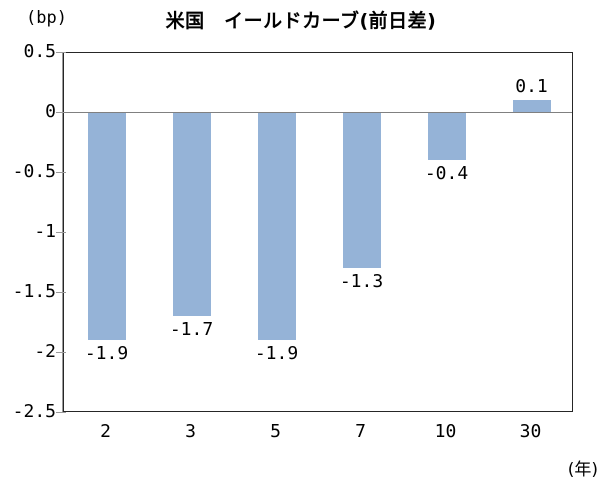 The width and height of the screenshot is (602, 484). Describe the element at coordinates (45, 351) in the screenshot. I see `y-tick-label: -2` at that location.